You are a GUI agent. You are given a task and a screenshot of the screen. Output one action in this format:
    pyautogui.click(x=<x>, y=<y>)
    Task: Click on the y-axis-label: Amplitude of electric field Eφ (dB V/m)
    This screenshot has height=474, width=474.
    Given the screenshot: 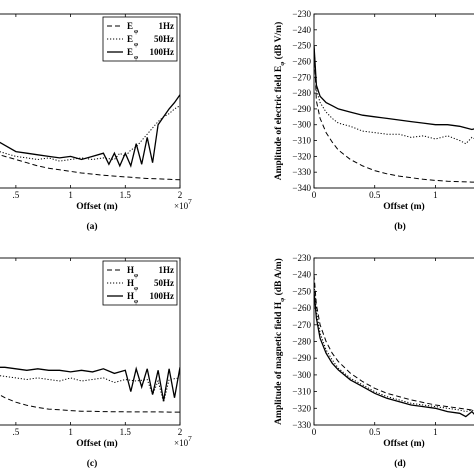 What is the action you would take?
    pyautogui.click(x=279, y=101)
    